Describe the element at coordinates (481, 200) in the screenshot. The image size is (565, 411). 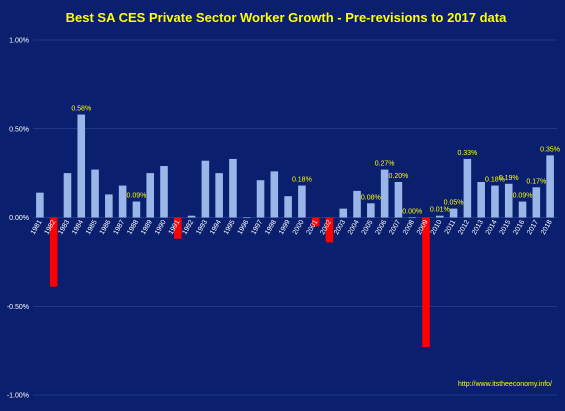
I see `bar-2013` at that location.